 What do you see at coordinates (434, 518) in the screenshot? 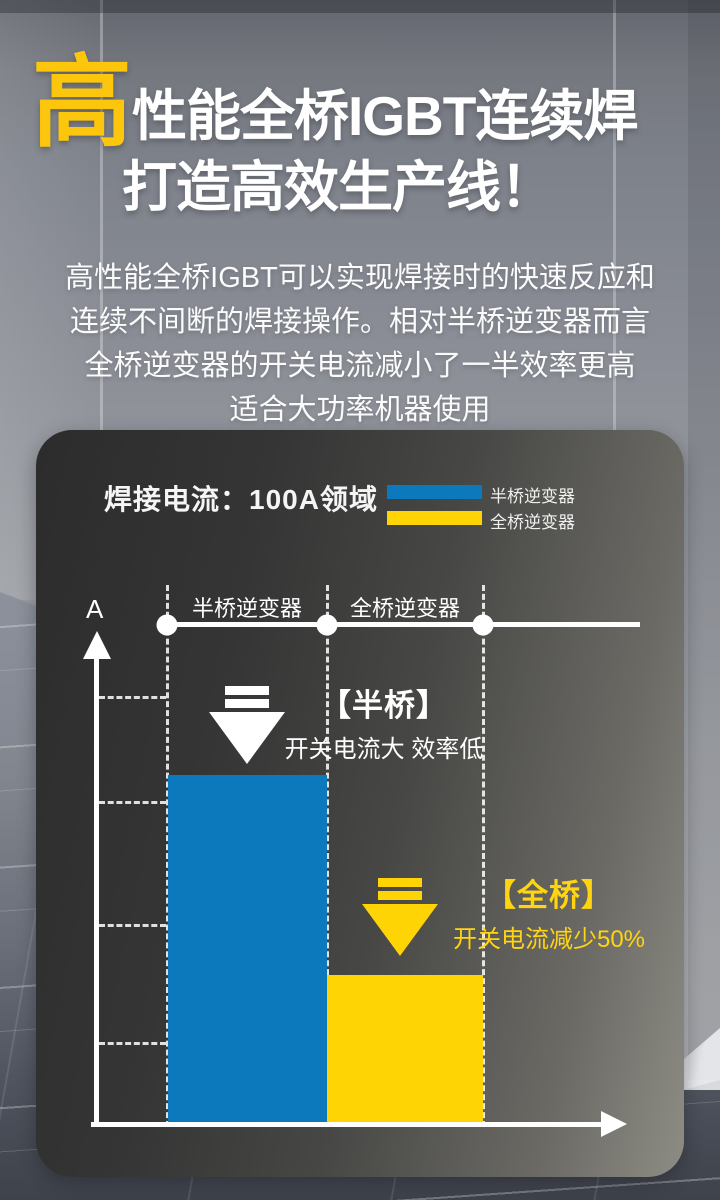
I see `legend-swatch-yellow` at bounding box center [434, 518].